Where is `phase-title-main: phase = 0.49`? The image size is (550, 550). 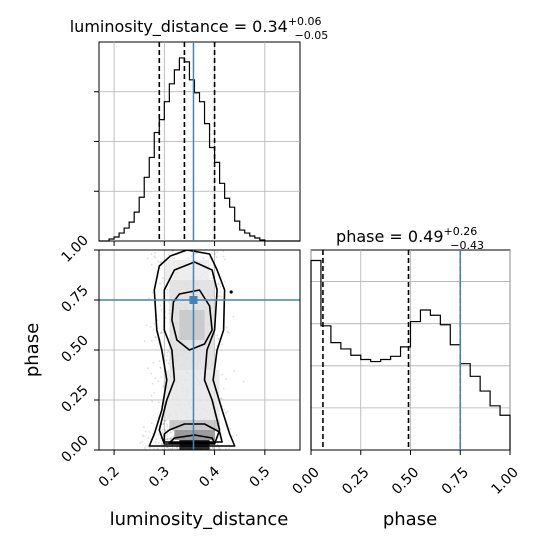
phase-title-main: phase = 0.49 is located at coordinates (389, 236).